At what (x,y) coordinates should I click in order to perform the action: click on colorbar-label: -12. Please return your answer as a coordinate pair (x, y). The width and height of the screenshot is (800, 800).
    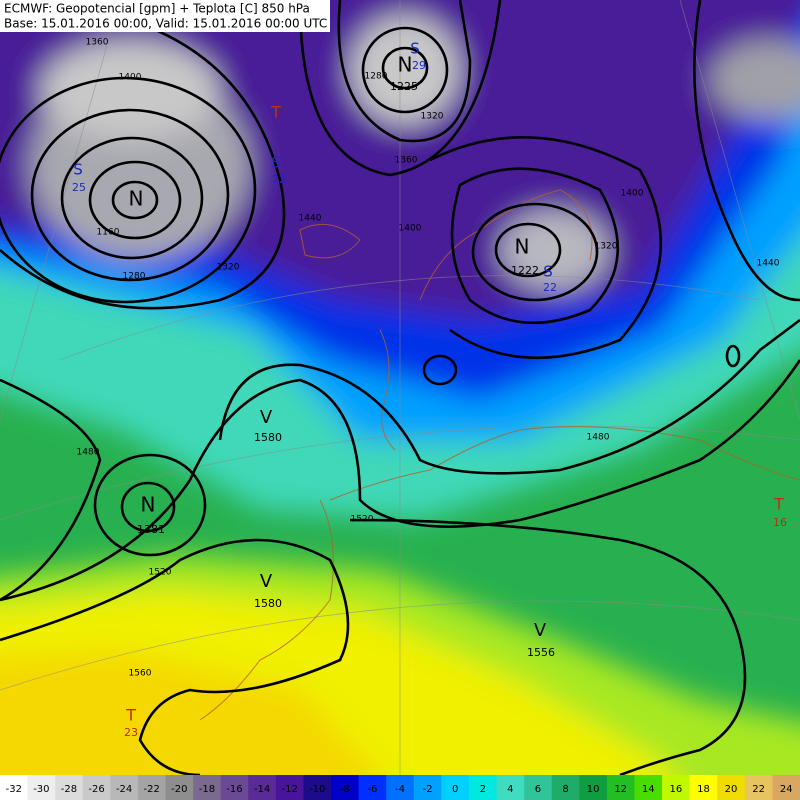
    Looking at the image, I should click on (289, 789).